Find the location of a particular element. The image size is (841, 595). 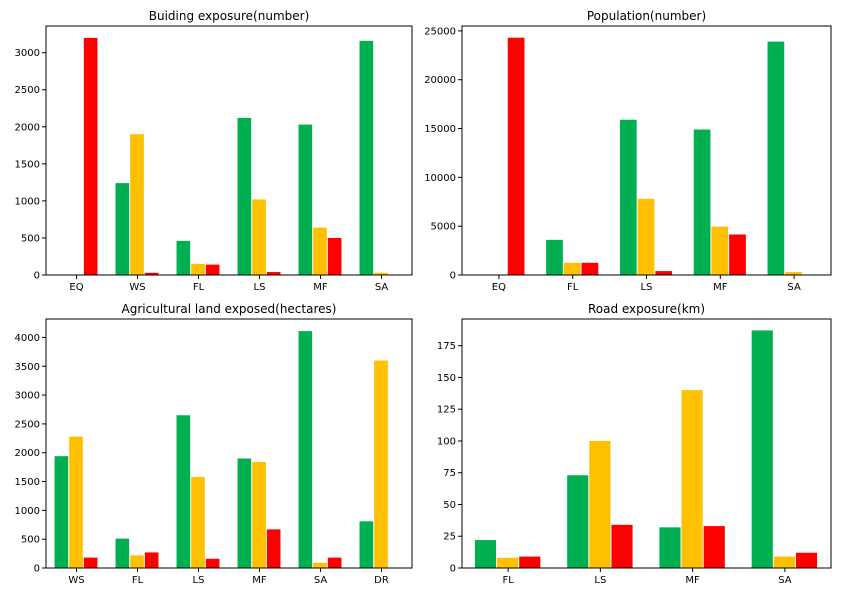

y-tick-label: 25 is located at coordinates (449, 537).